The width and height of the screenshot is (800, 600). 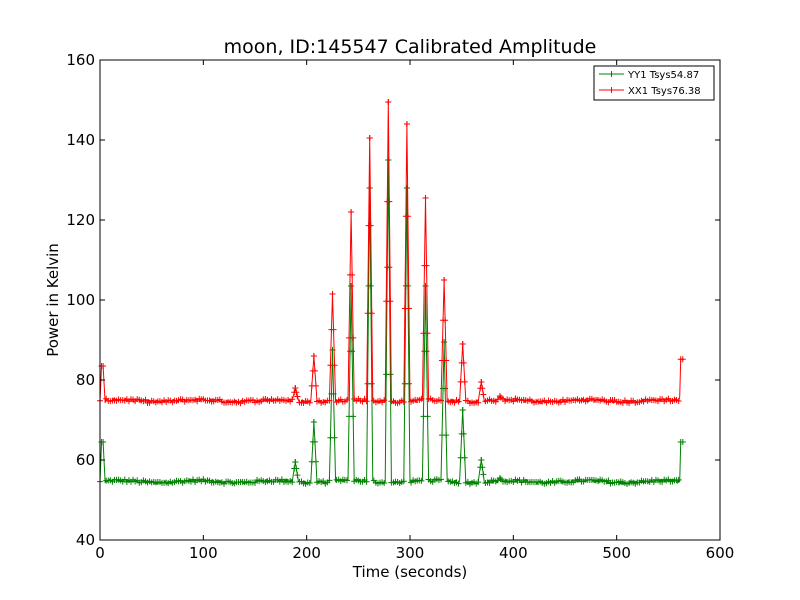 I want to click on legend: YY1 Tsys54.87 XX1 Tsys76.38, so click(x=654, y=83).